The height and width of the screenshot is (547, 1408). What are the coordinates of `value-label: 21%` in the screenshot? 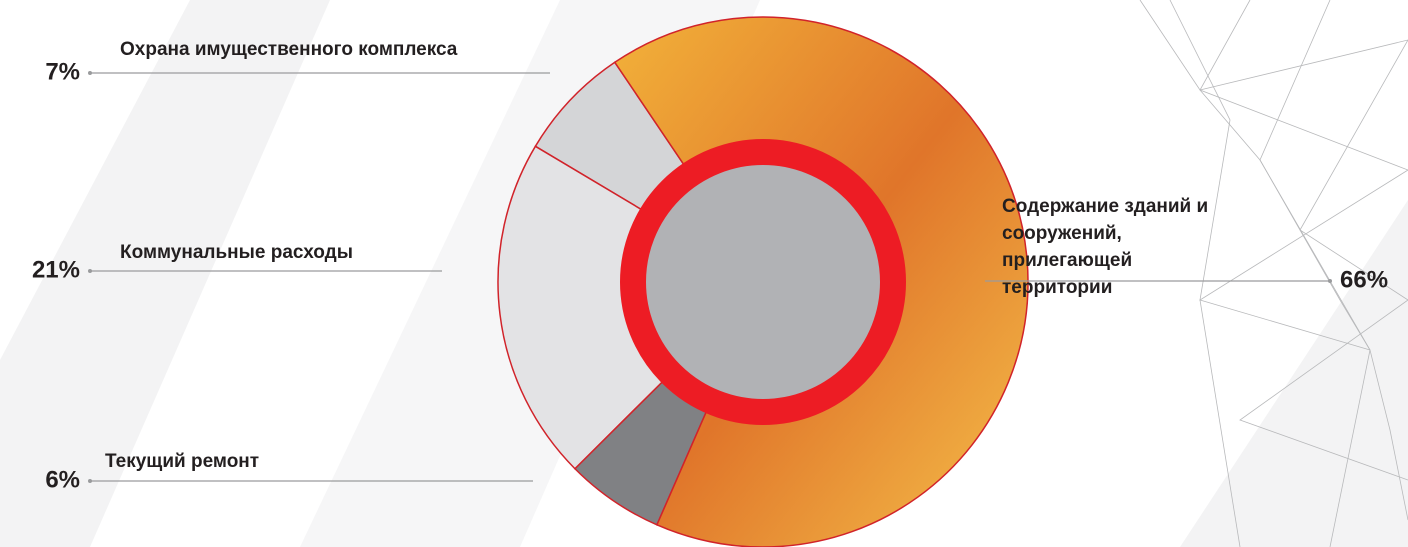 It's located at (56, 269).